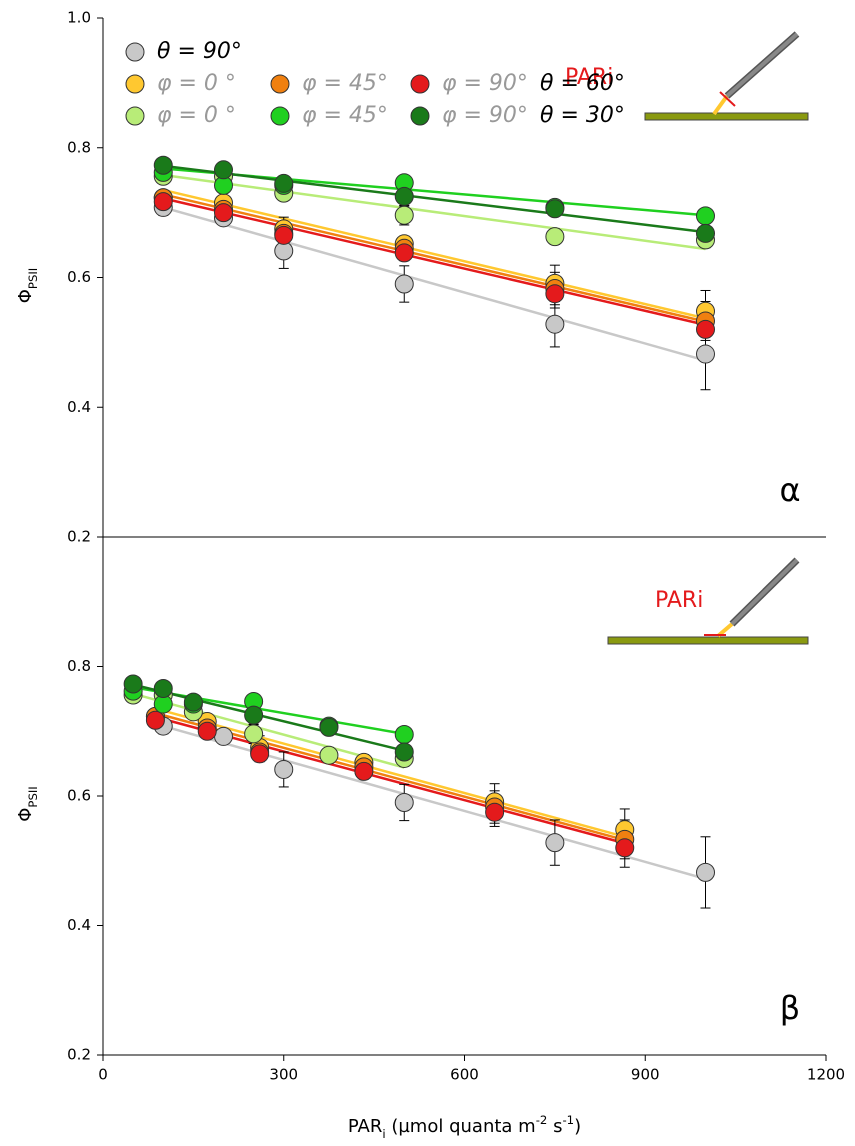  I want to click on x-tick-label: 900, so click(645, 1075).